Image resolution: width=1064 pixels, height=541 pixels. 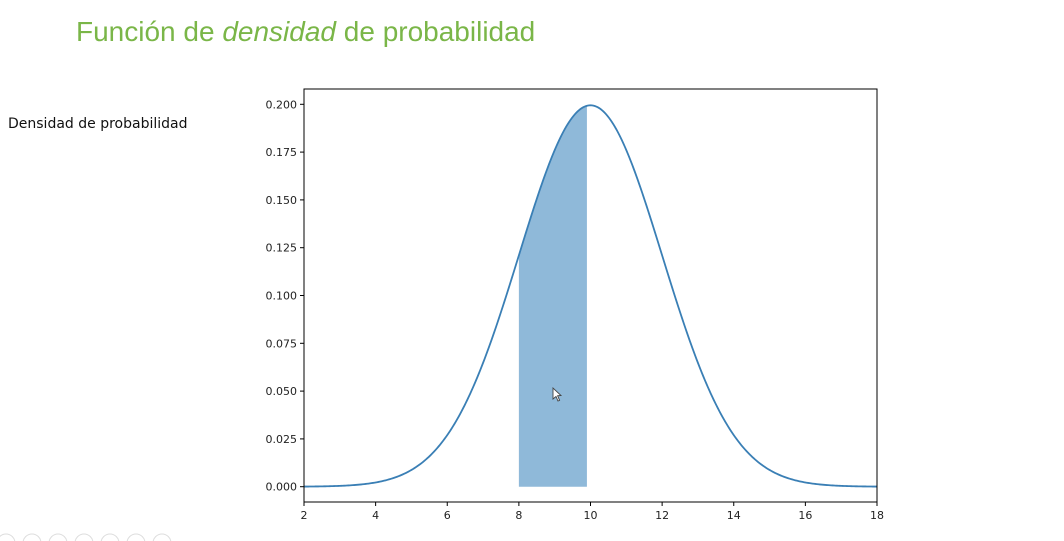 I want to click on shaded-area-layer, so click(x=552, y=296).